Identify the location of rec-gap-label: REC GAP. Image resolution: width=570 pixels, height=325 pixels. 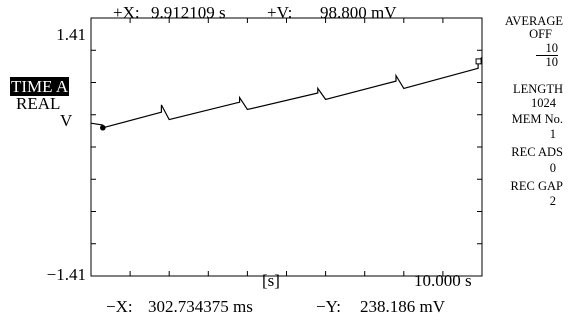
(536, 186).